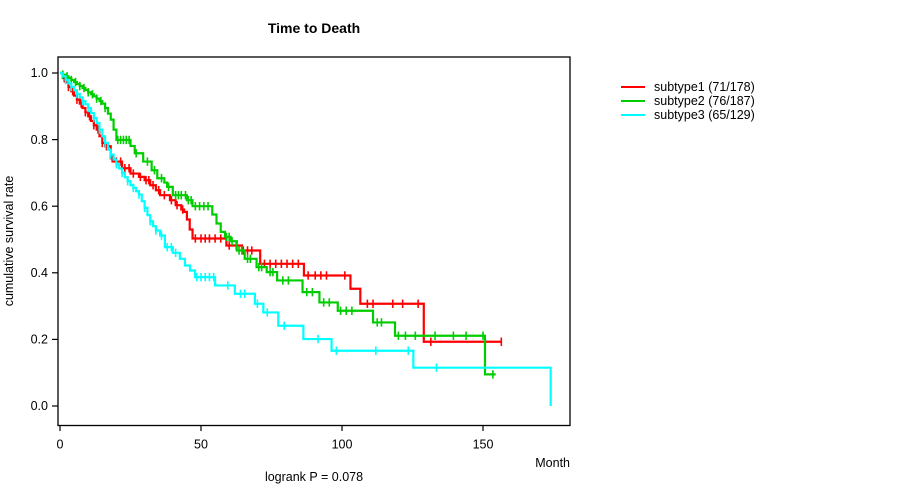 Image resolution: width=900 pixels, height=500 pixels. Describe the element at coordinates (39, 140) in the screenshot. I see `y-tick-label: 0.8` at that location.